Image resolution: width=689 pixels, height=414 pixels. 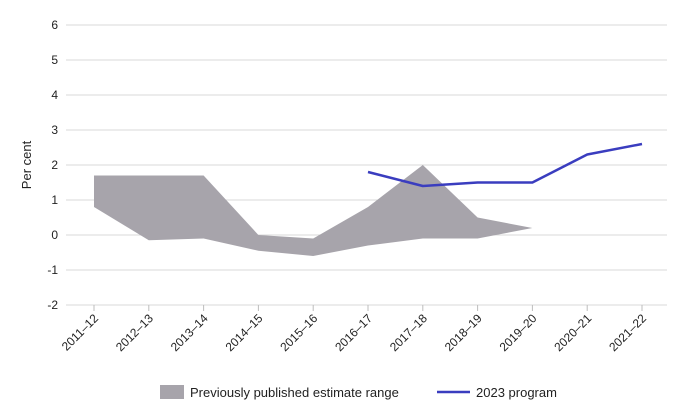 What do you see at coordinates (189, 332) in the screenshot?
I see `x-tick-label: 2013–14` at bounding box center [189, 332].